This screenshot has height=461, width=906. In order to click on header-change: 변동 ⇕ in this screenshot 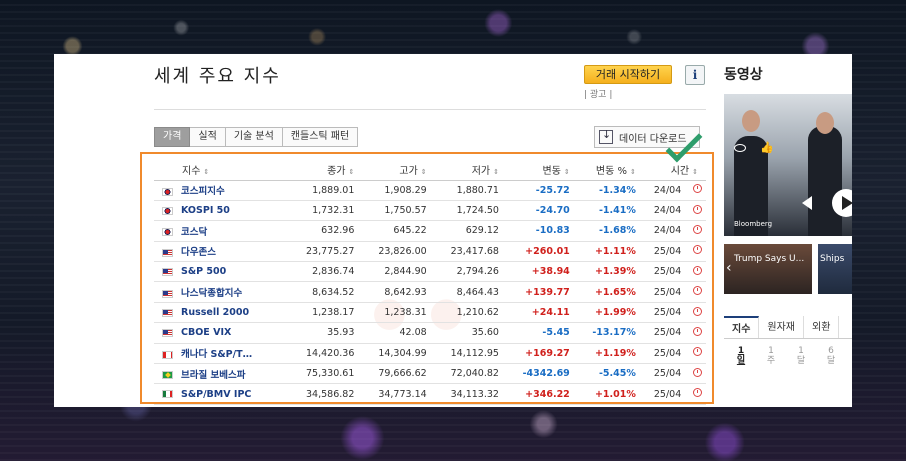, I will do `click(542, 170)`.